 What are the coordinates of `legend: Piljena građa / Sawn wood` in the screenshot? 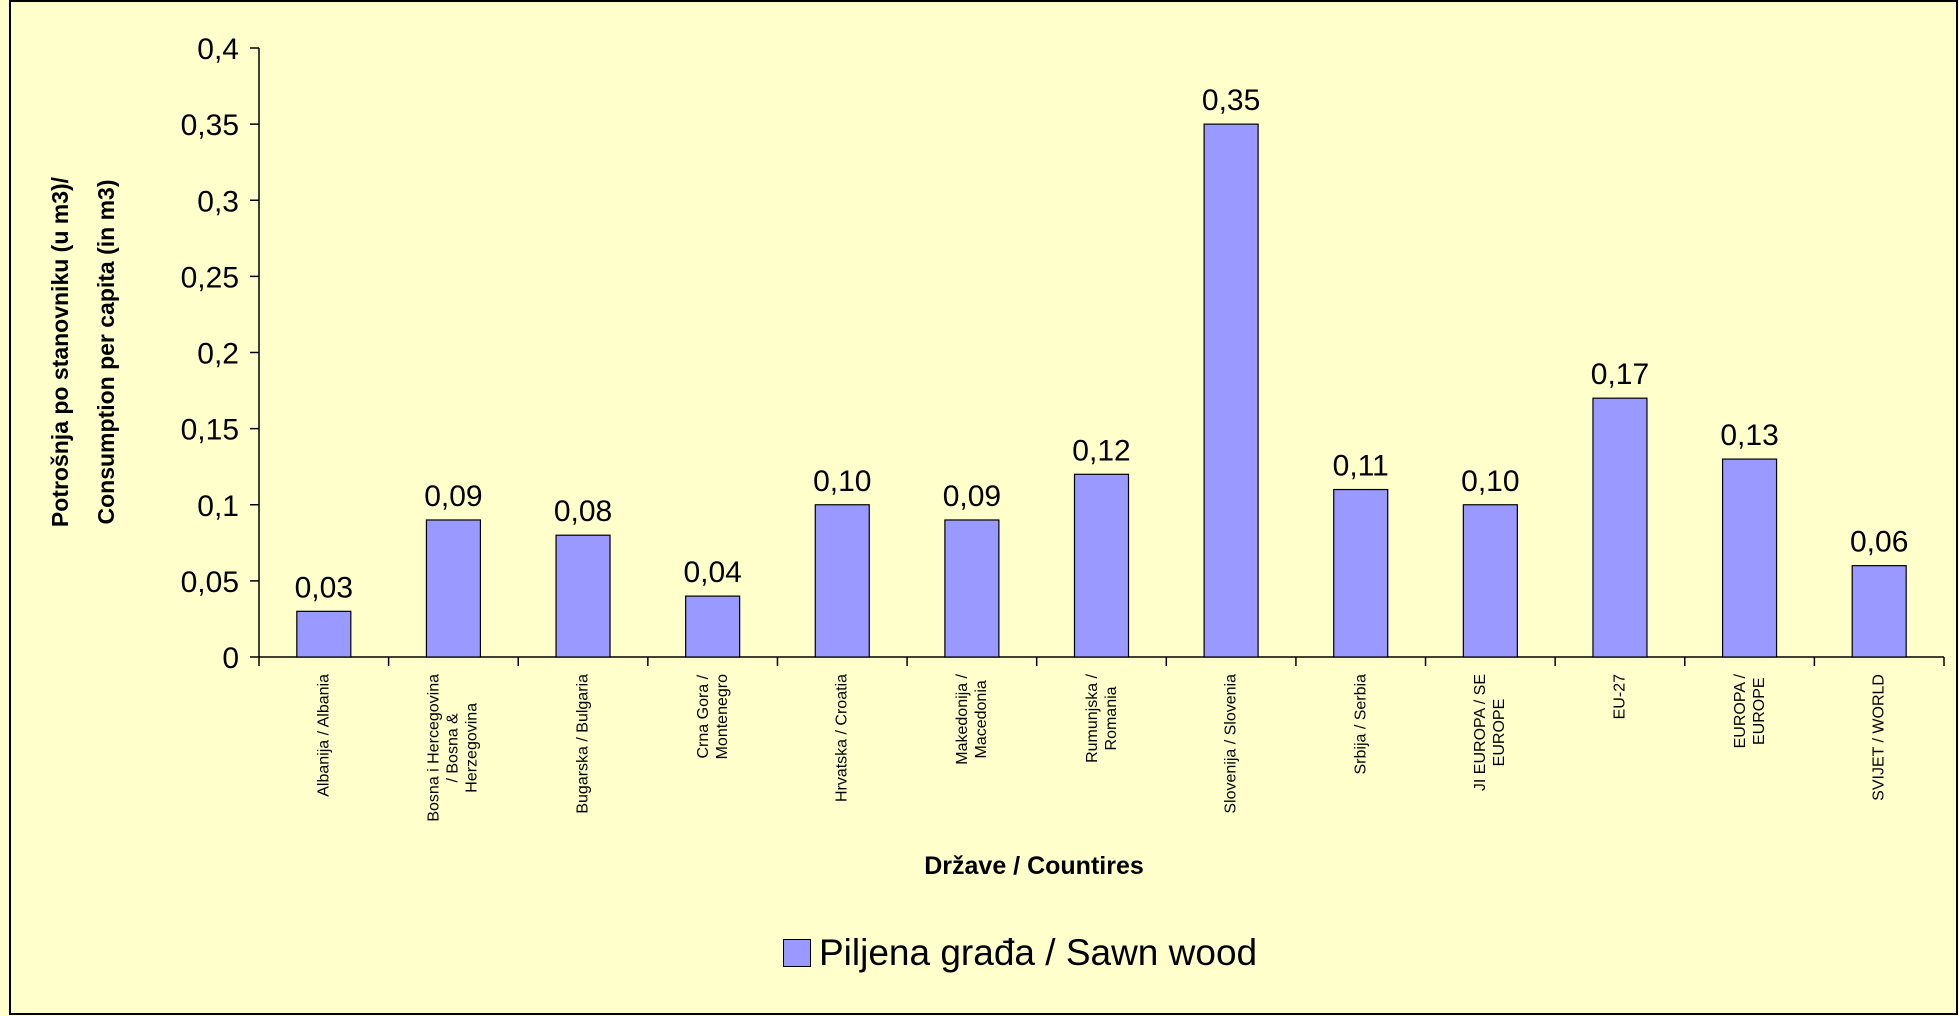 It's located at (1020, 953).